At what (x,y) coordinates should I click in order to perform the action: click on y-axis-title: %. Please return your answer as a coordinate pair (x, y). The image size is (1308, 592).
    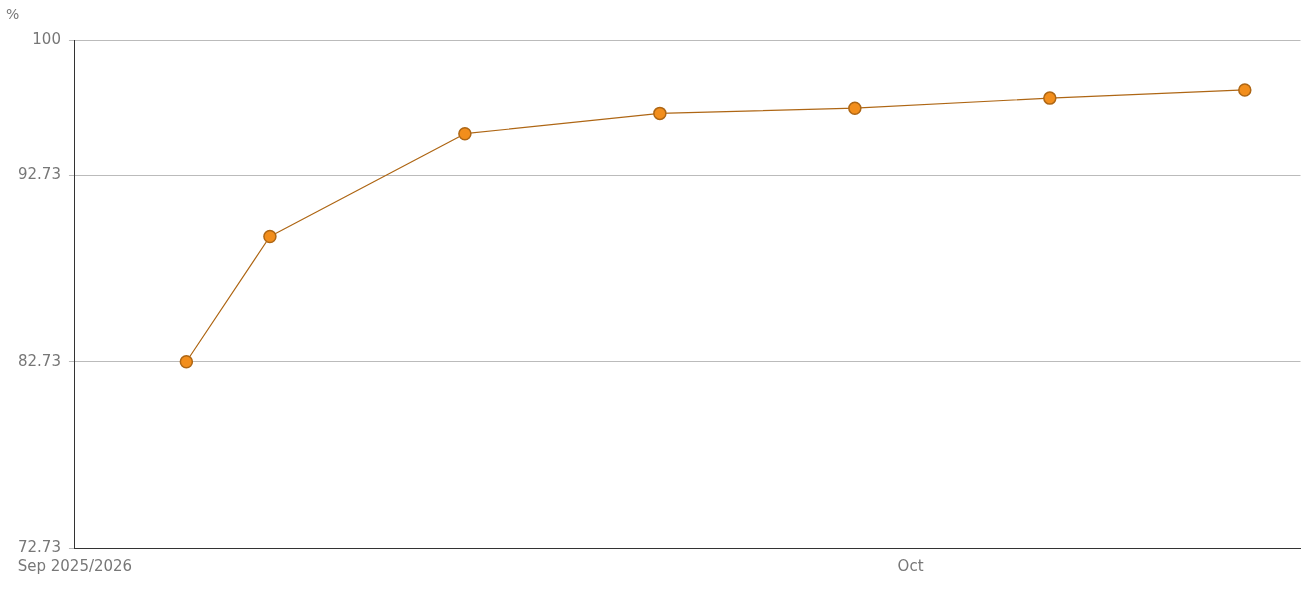
    Looking at the image, I should click on (13, 14).